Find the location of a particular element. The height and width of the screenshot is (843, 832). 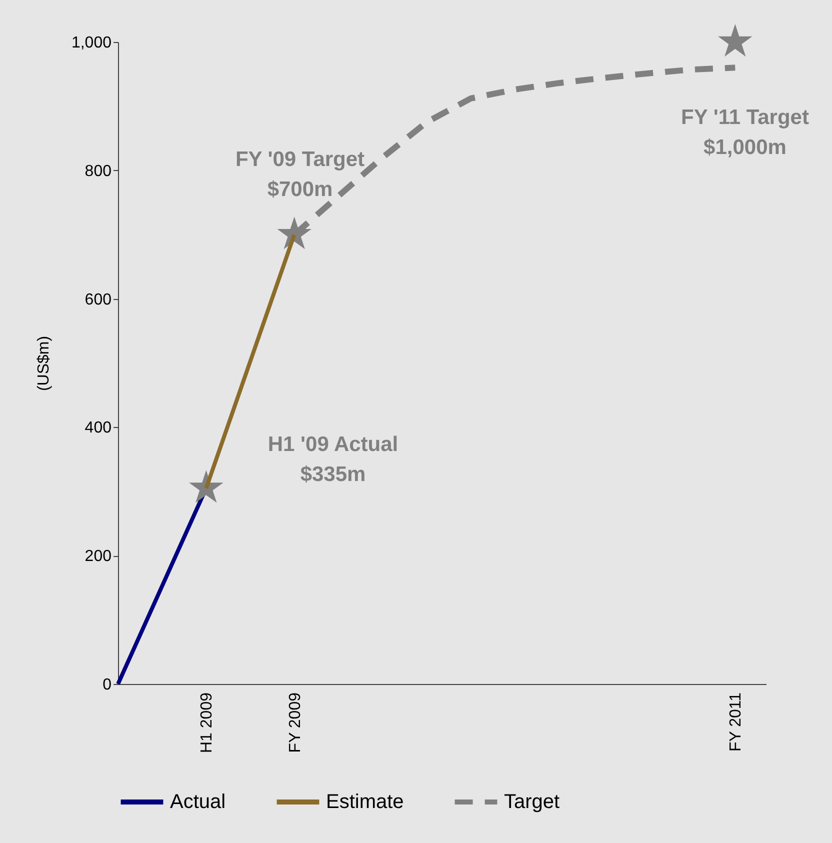

y-tick-label: 800 is located at coordinates (98, 171).